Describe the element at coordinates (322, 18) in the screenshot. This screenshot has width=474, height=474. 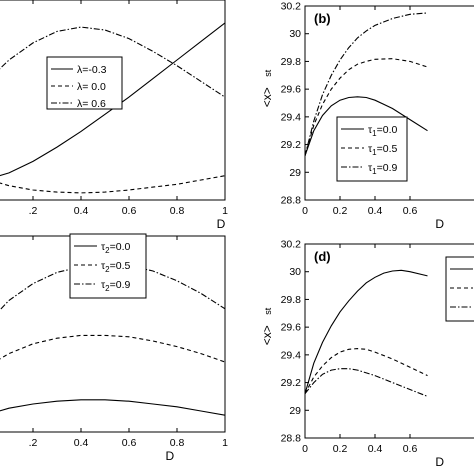
I see `panel-label: (b)` at that location.